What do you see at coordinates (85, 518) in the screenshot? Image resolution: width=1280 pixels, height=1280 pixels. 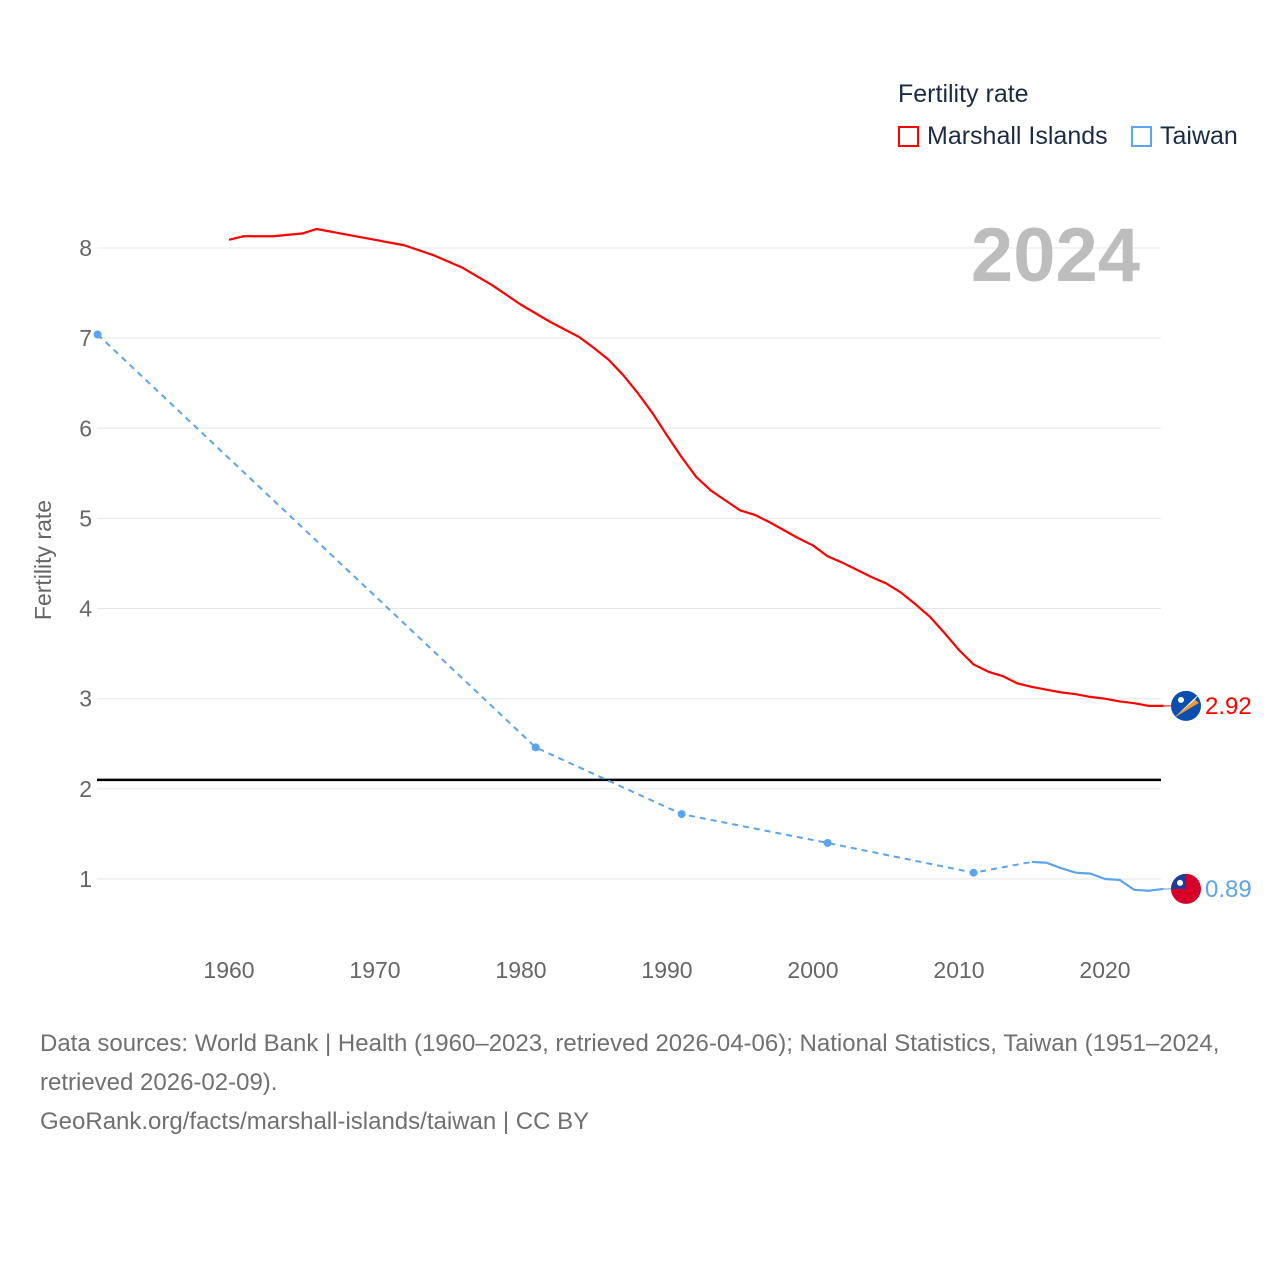 I see `y-tick-label: 5` at bounding box center [85, 518].